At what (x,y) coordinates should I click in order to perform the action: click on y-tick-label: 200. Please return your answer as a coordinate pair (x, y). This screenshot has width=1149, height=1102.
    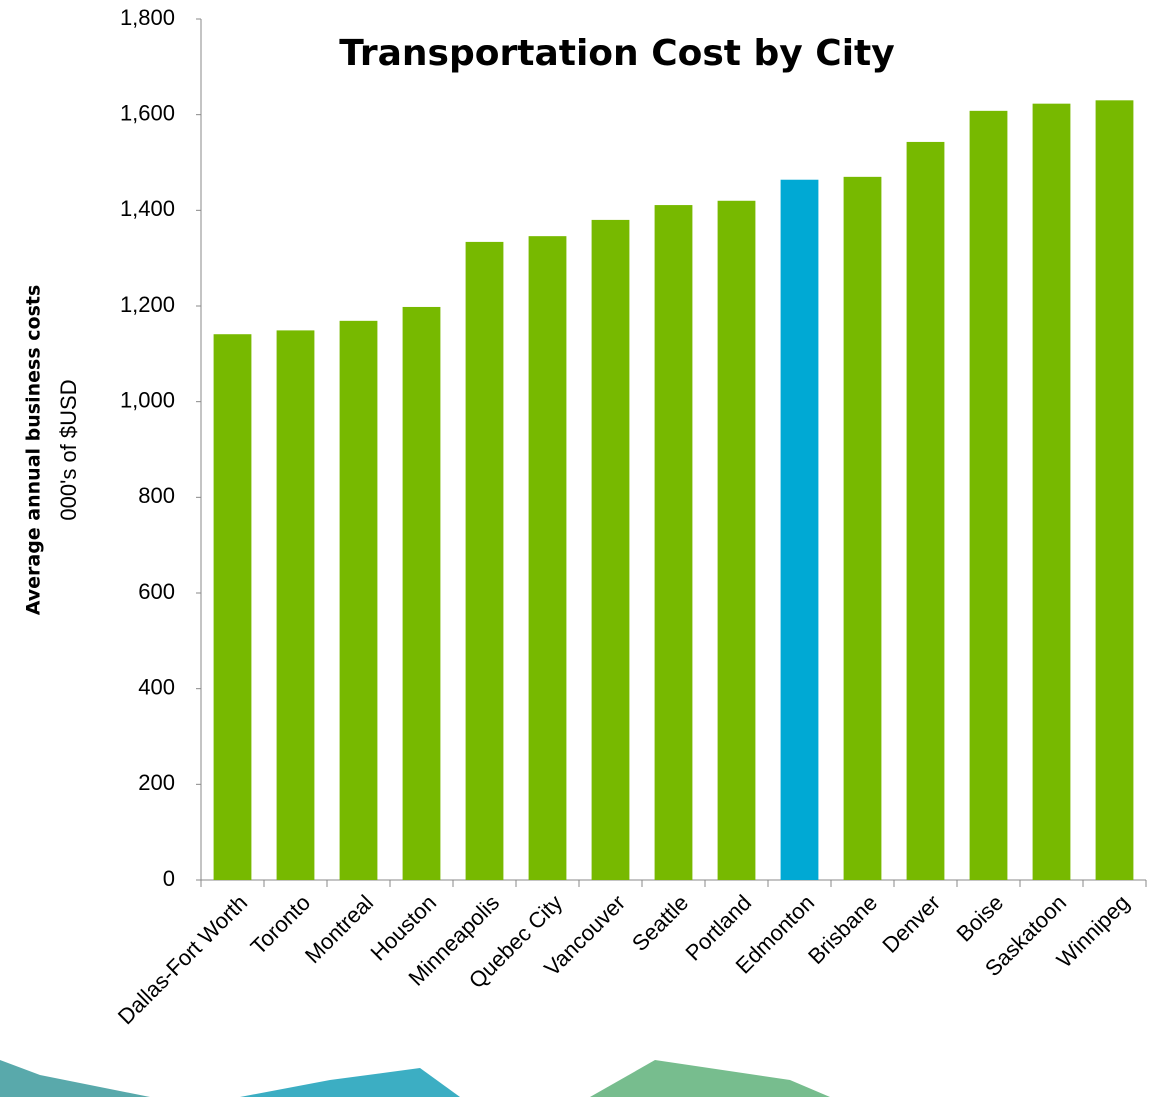
    Looking at the image, I should click on (156, 782).